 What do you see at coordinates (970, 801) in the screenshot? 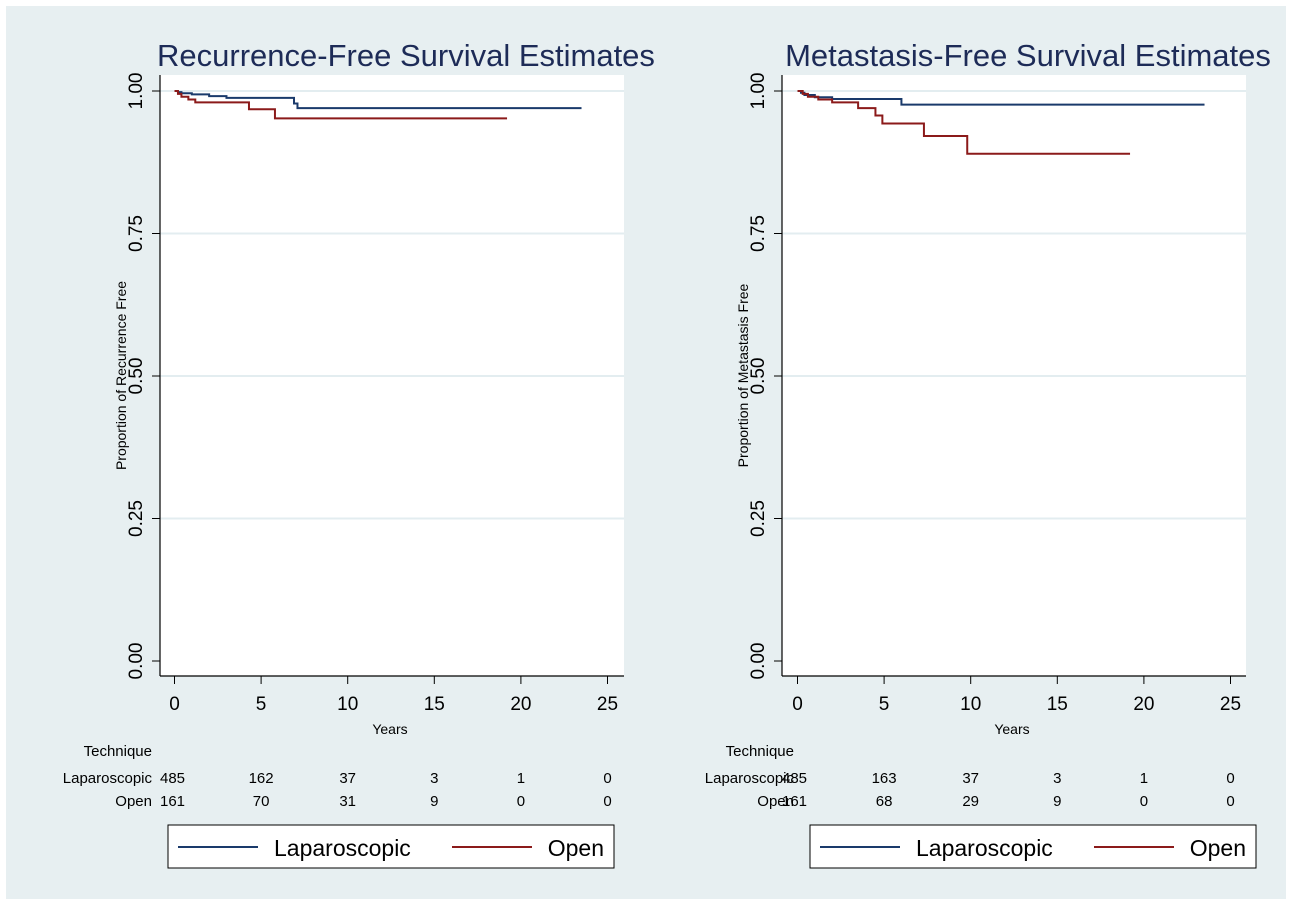
I see `risk-value: 29` at bounding box center [970, 801].